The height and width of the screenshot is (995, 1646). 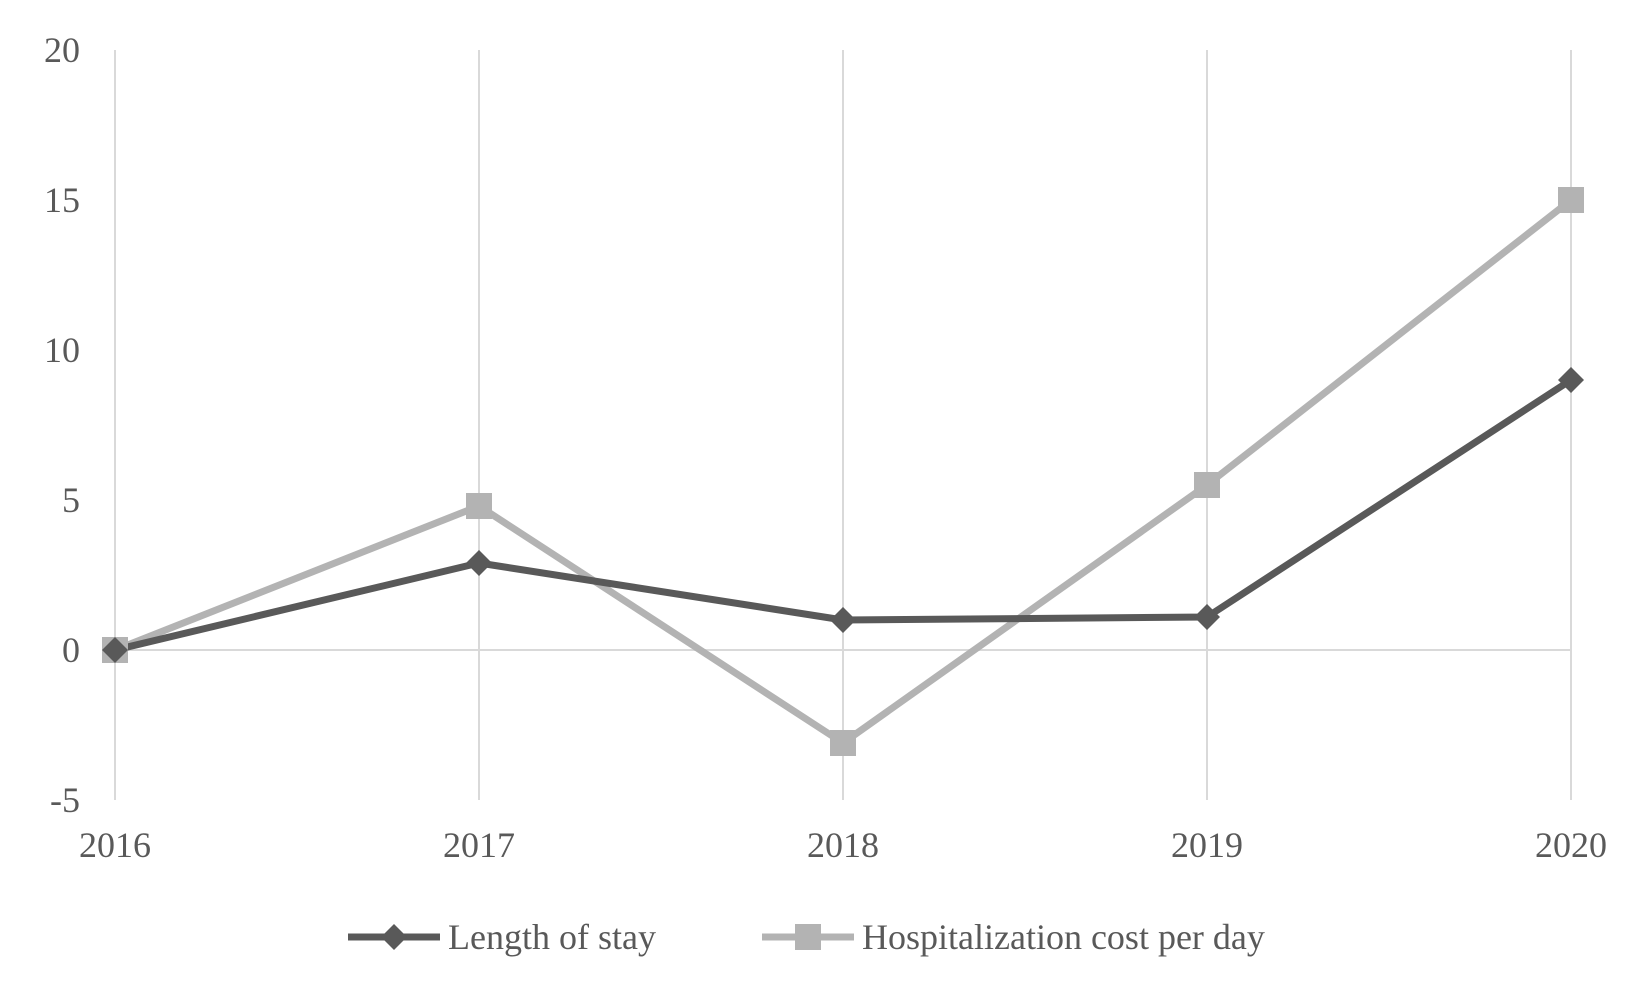 I want to click on series-0-point-2017, so click(x=479, y=563).